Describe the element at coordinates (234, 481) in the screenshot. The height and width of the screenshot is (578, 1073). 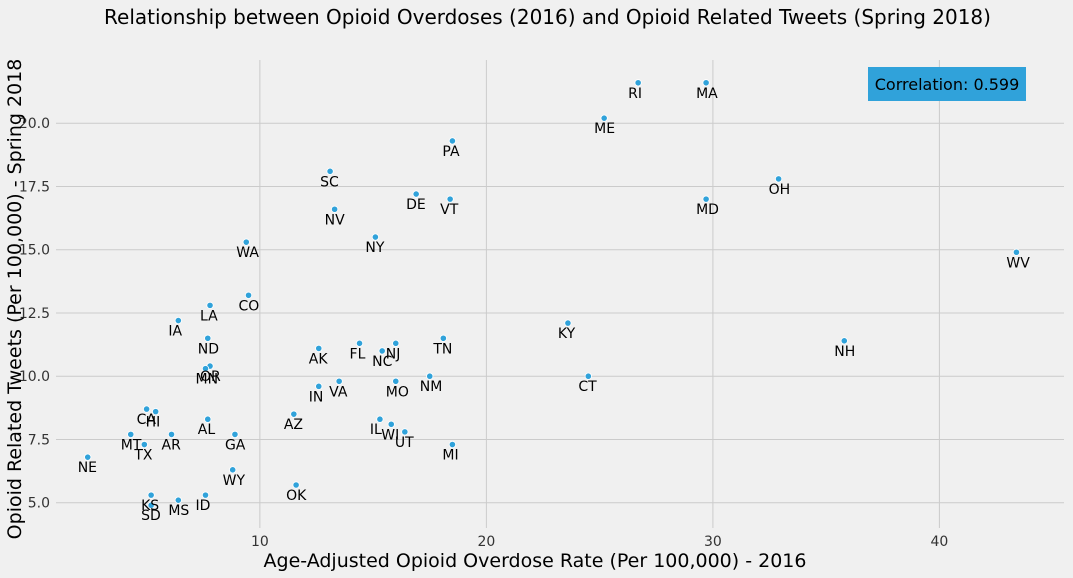
I see `point-label-wy: WY` at that location.